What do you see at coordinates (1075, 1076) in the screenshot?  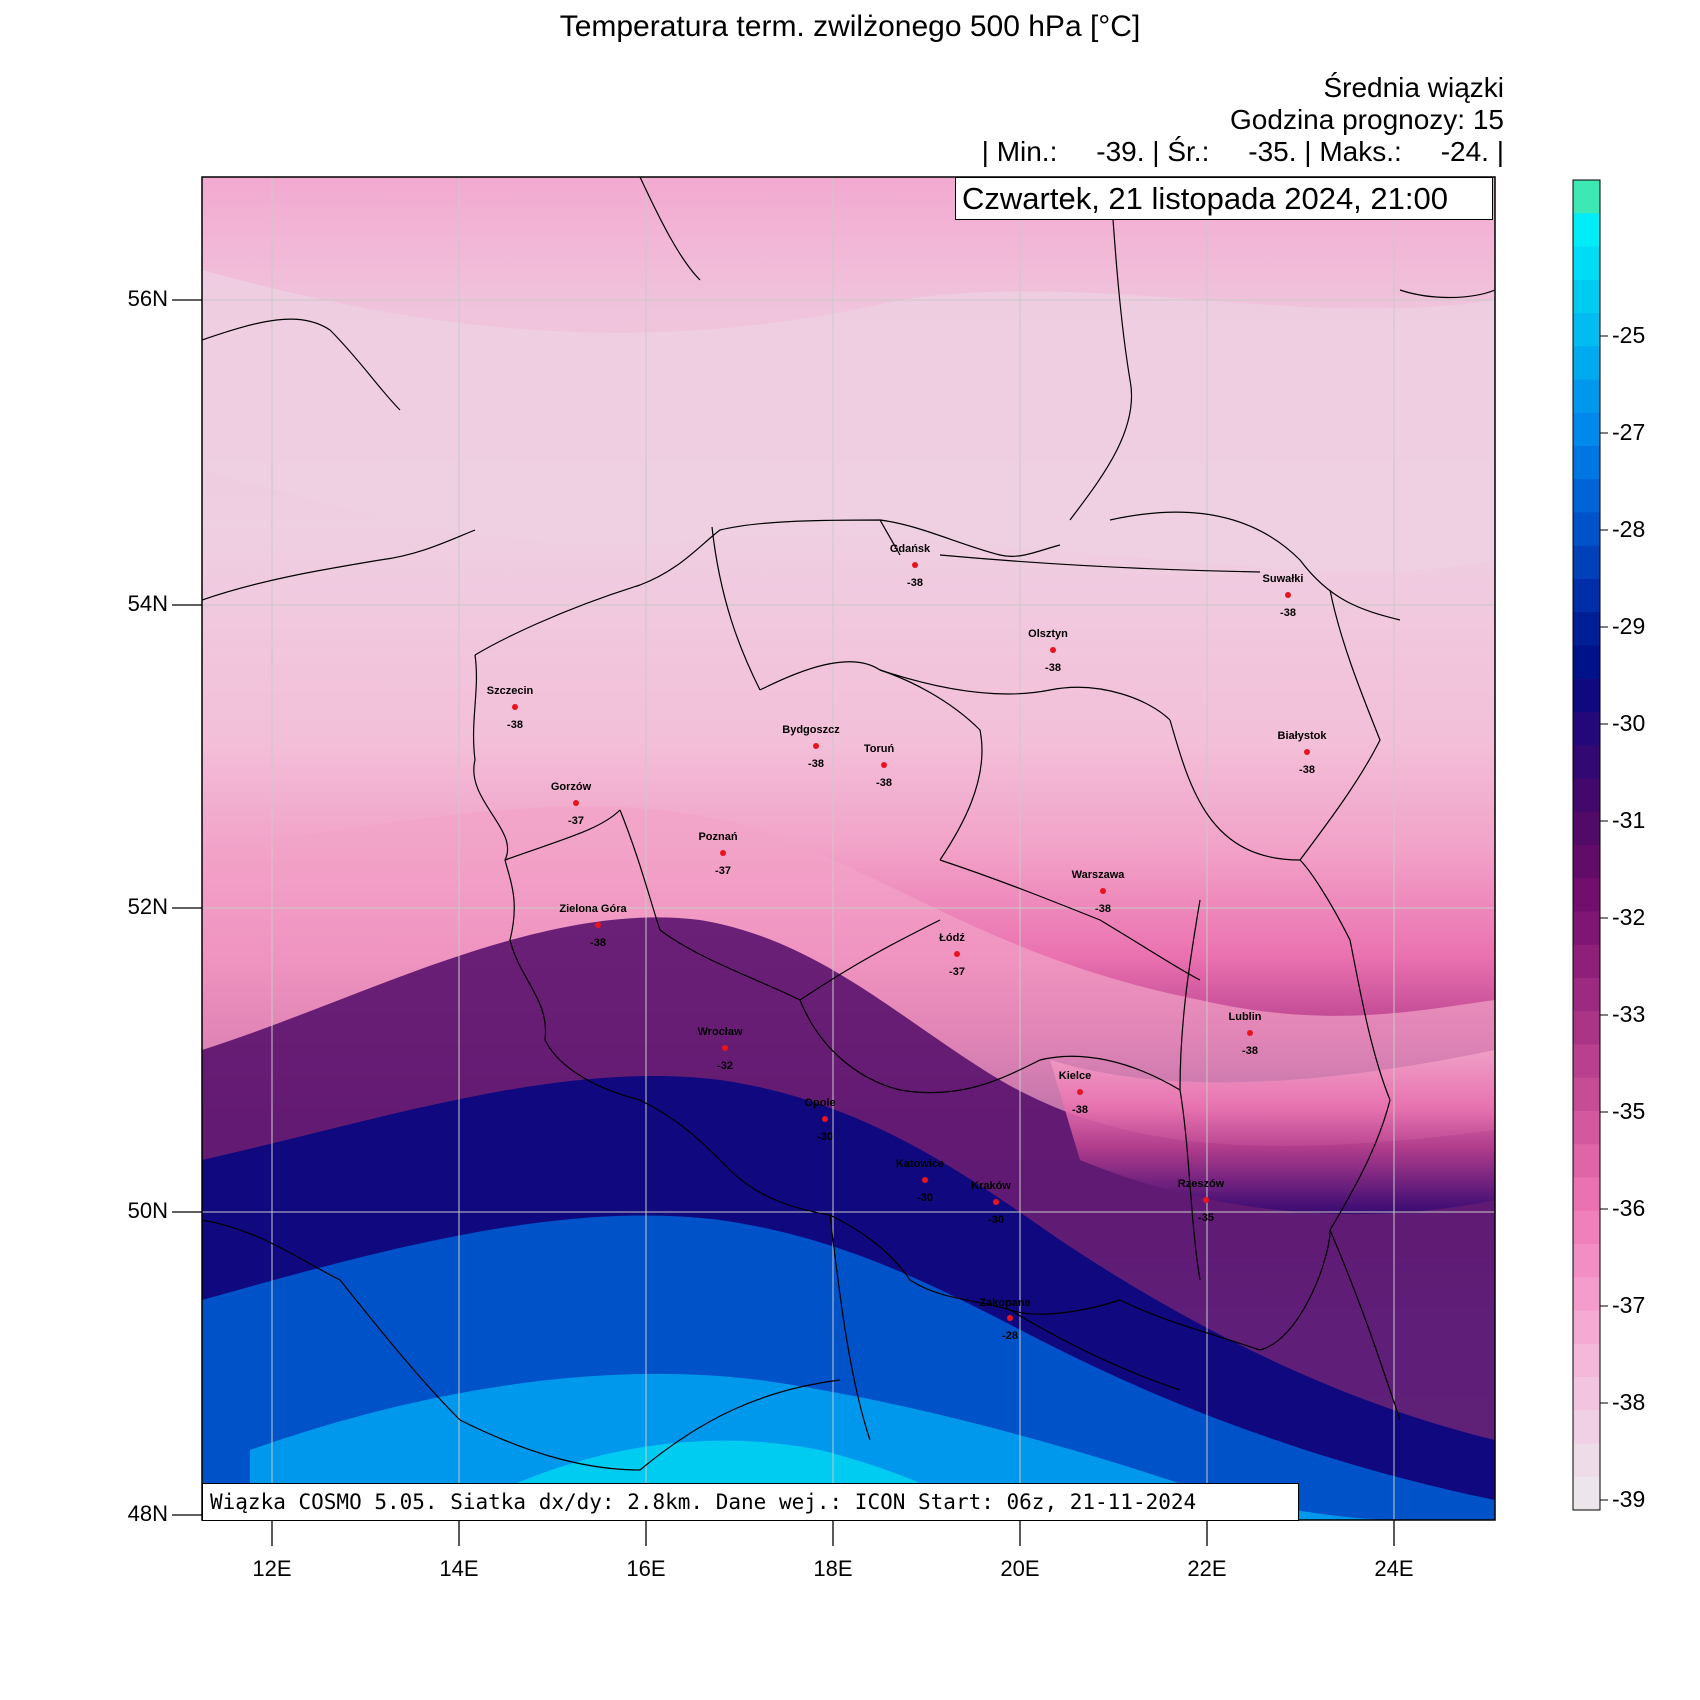 I see `city-name: Kielce` at bounding box center [1075, 1076].